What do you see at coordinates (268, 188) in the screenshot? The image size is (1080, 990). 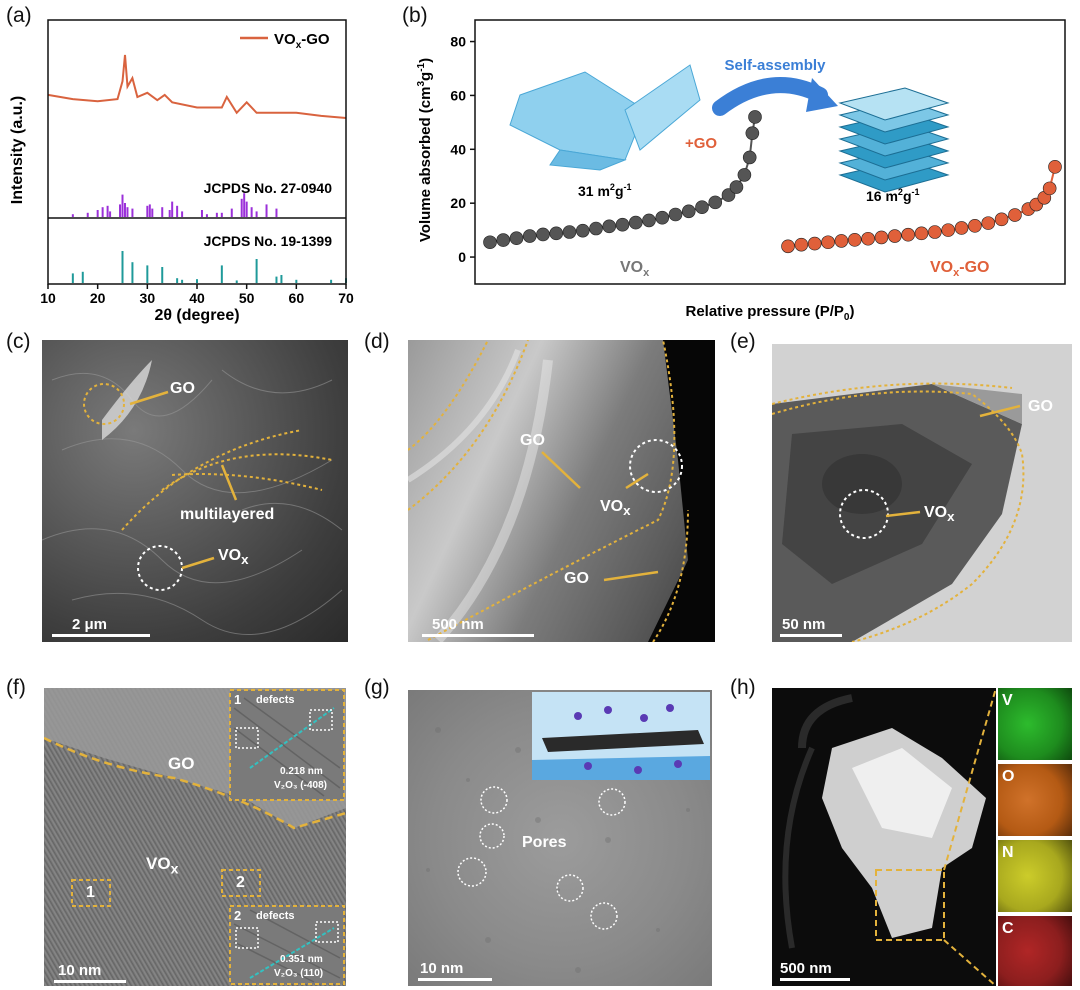 I see `xrd-ref1-label: JCPDS No. 27-0940` at bounding box center [268, 188].